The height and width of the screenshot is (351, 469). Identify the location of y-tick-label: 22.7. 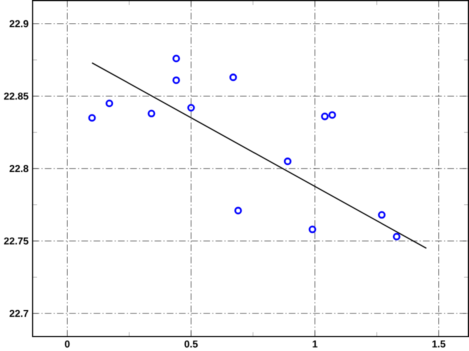
(19, 313).